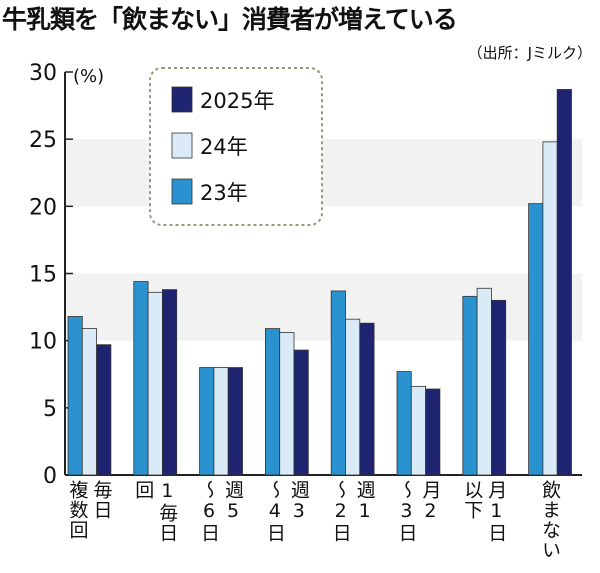 The image size is (600, 573). What do you see at coordinates (404, 423) in the screenshot?
I see `bar-23年-月2～3日` at bounding box center [404, 423].